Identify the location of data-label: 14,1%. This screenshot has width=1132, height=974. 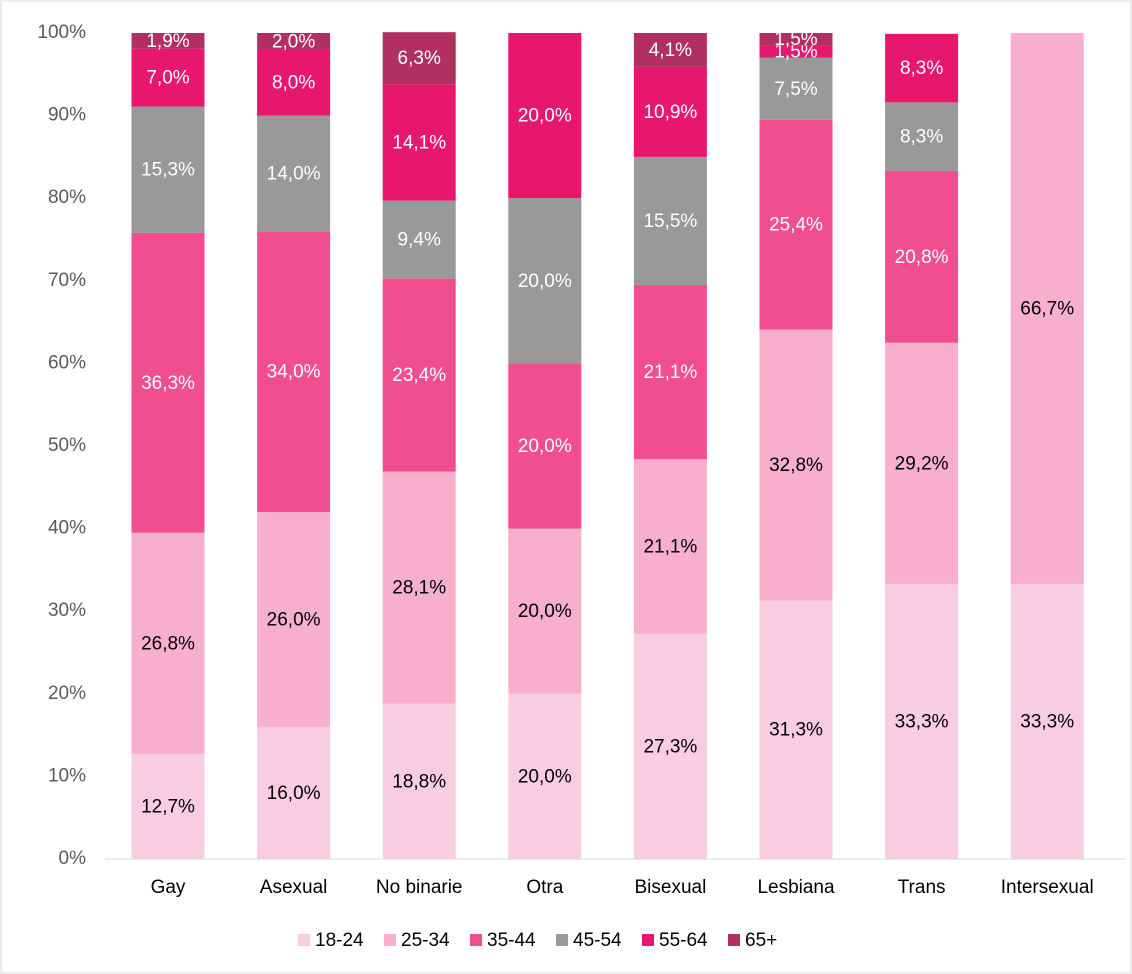
(419, 142).